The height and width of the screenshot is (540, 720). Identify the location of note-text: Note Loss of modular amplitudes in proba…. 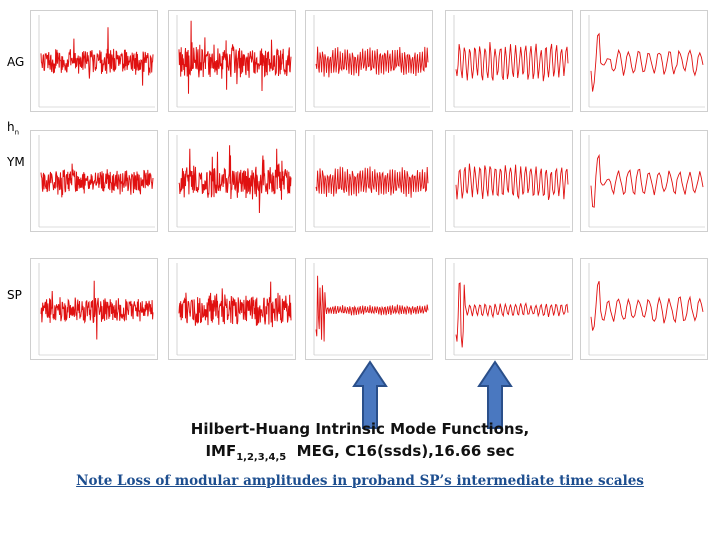
(360, 481).